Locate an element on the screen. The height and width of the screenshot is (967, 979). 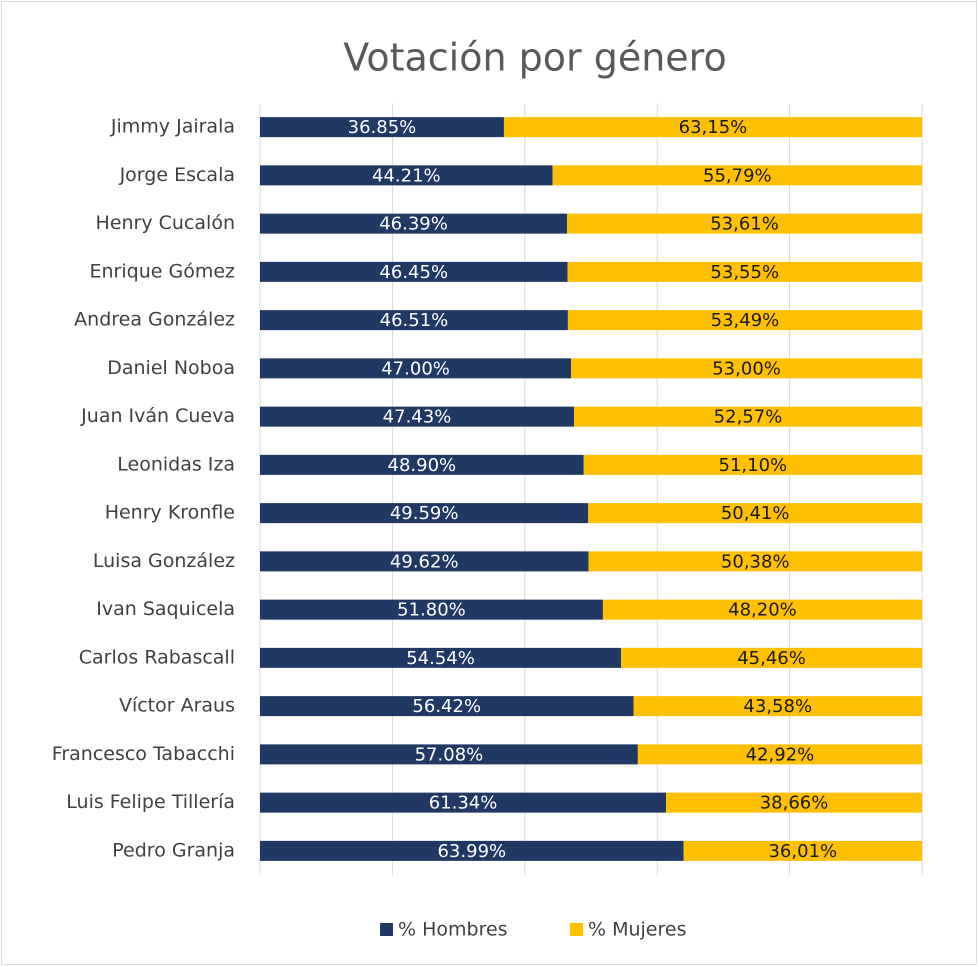
y-tick-label: Víctor Araus is located at coordinates (177, 706).